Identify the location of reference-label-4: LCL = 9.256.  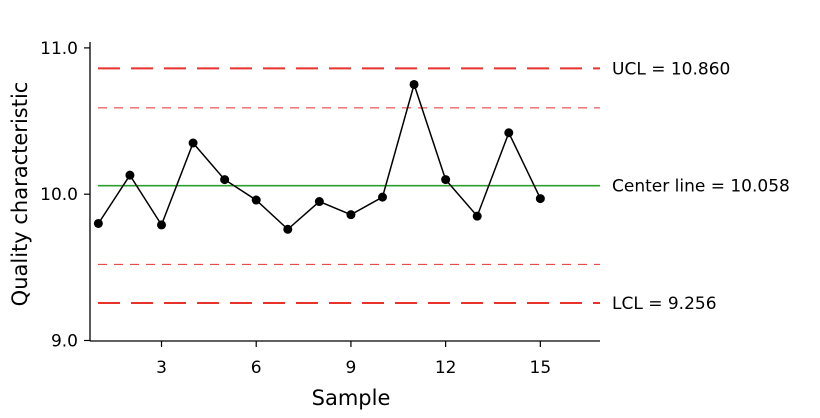
(664, 304).